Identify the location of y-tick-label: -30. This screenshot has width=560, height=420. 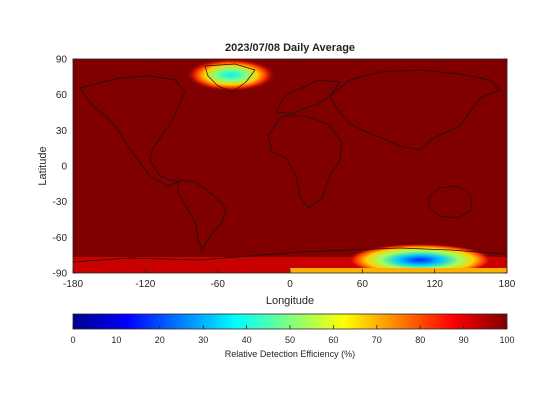
(60, 202).